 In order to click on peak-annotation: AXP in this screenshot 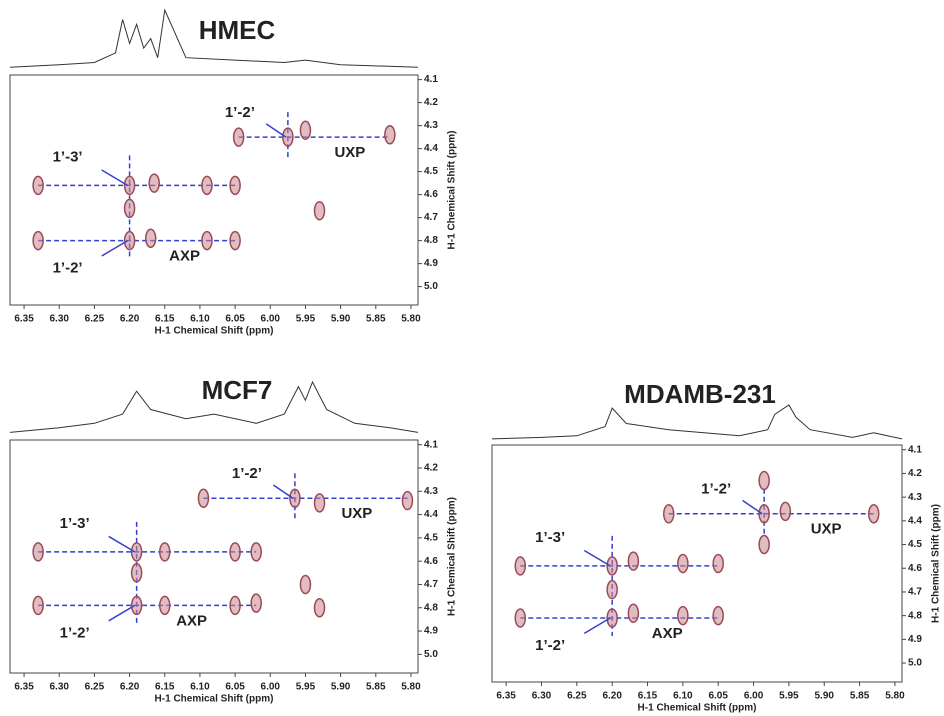, I will do `click(191, 620)`.